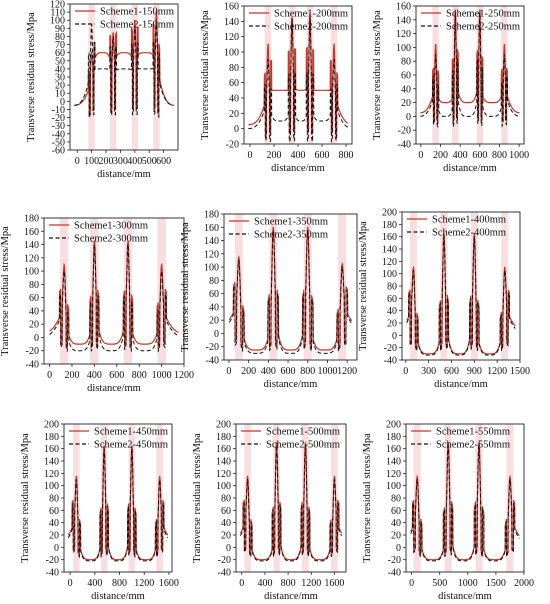 Image resolution: width=550 pixels, height=604 pixels. I want to click on legend-label: Scheme2-500mm, so click(303, 445).